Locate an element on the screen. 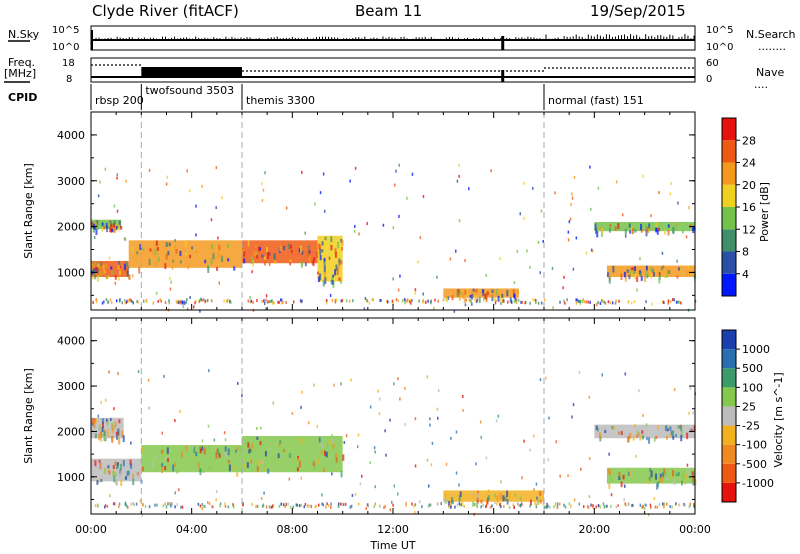  x-tick-label: 16:00 is located at coordinates (494, 529).